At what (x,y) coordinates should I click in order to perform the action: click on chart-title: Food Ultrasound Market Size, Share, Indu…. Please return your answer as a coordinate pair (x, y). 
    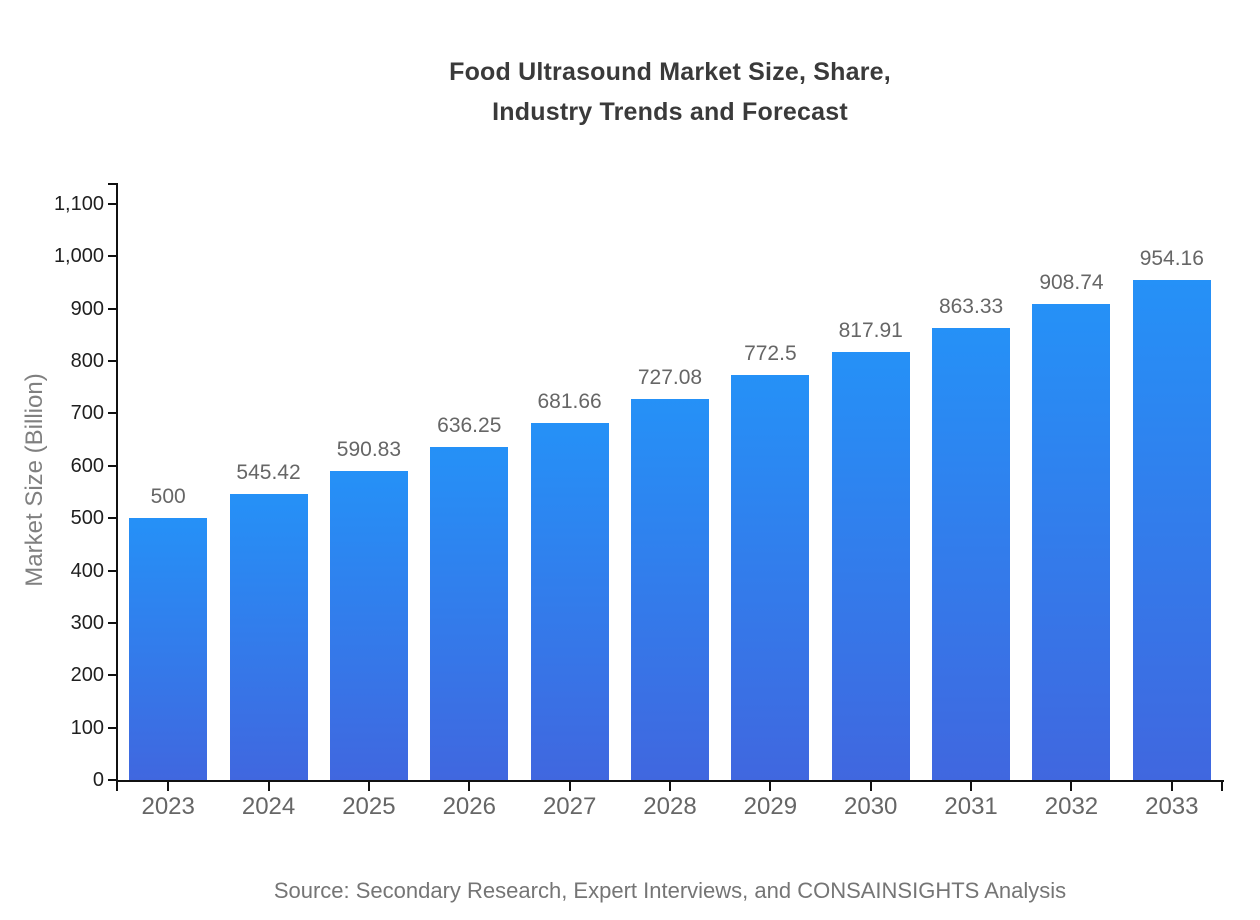
    Looking at the image, I should click on (670, 92).